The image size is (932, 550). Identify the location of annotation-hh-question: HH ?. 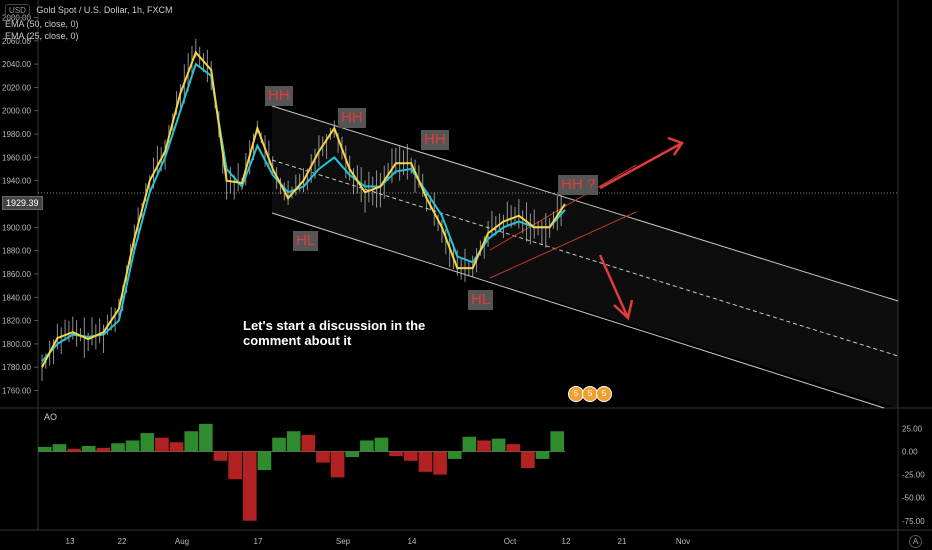
(578, 185).